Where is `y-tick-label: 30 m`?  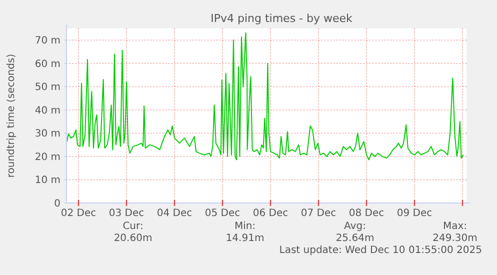 y-tick-label: 30 m is located at coordinates (47, 134).